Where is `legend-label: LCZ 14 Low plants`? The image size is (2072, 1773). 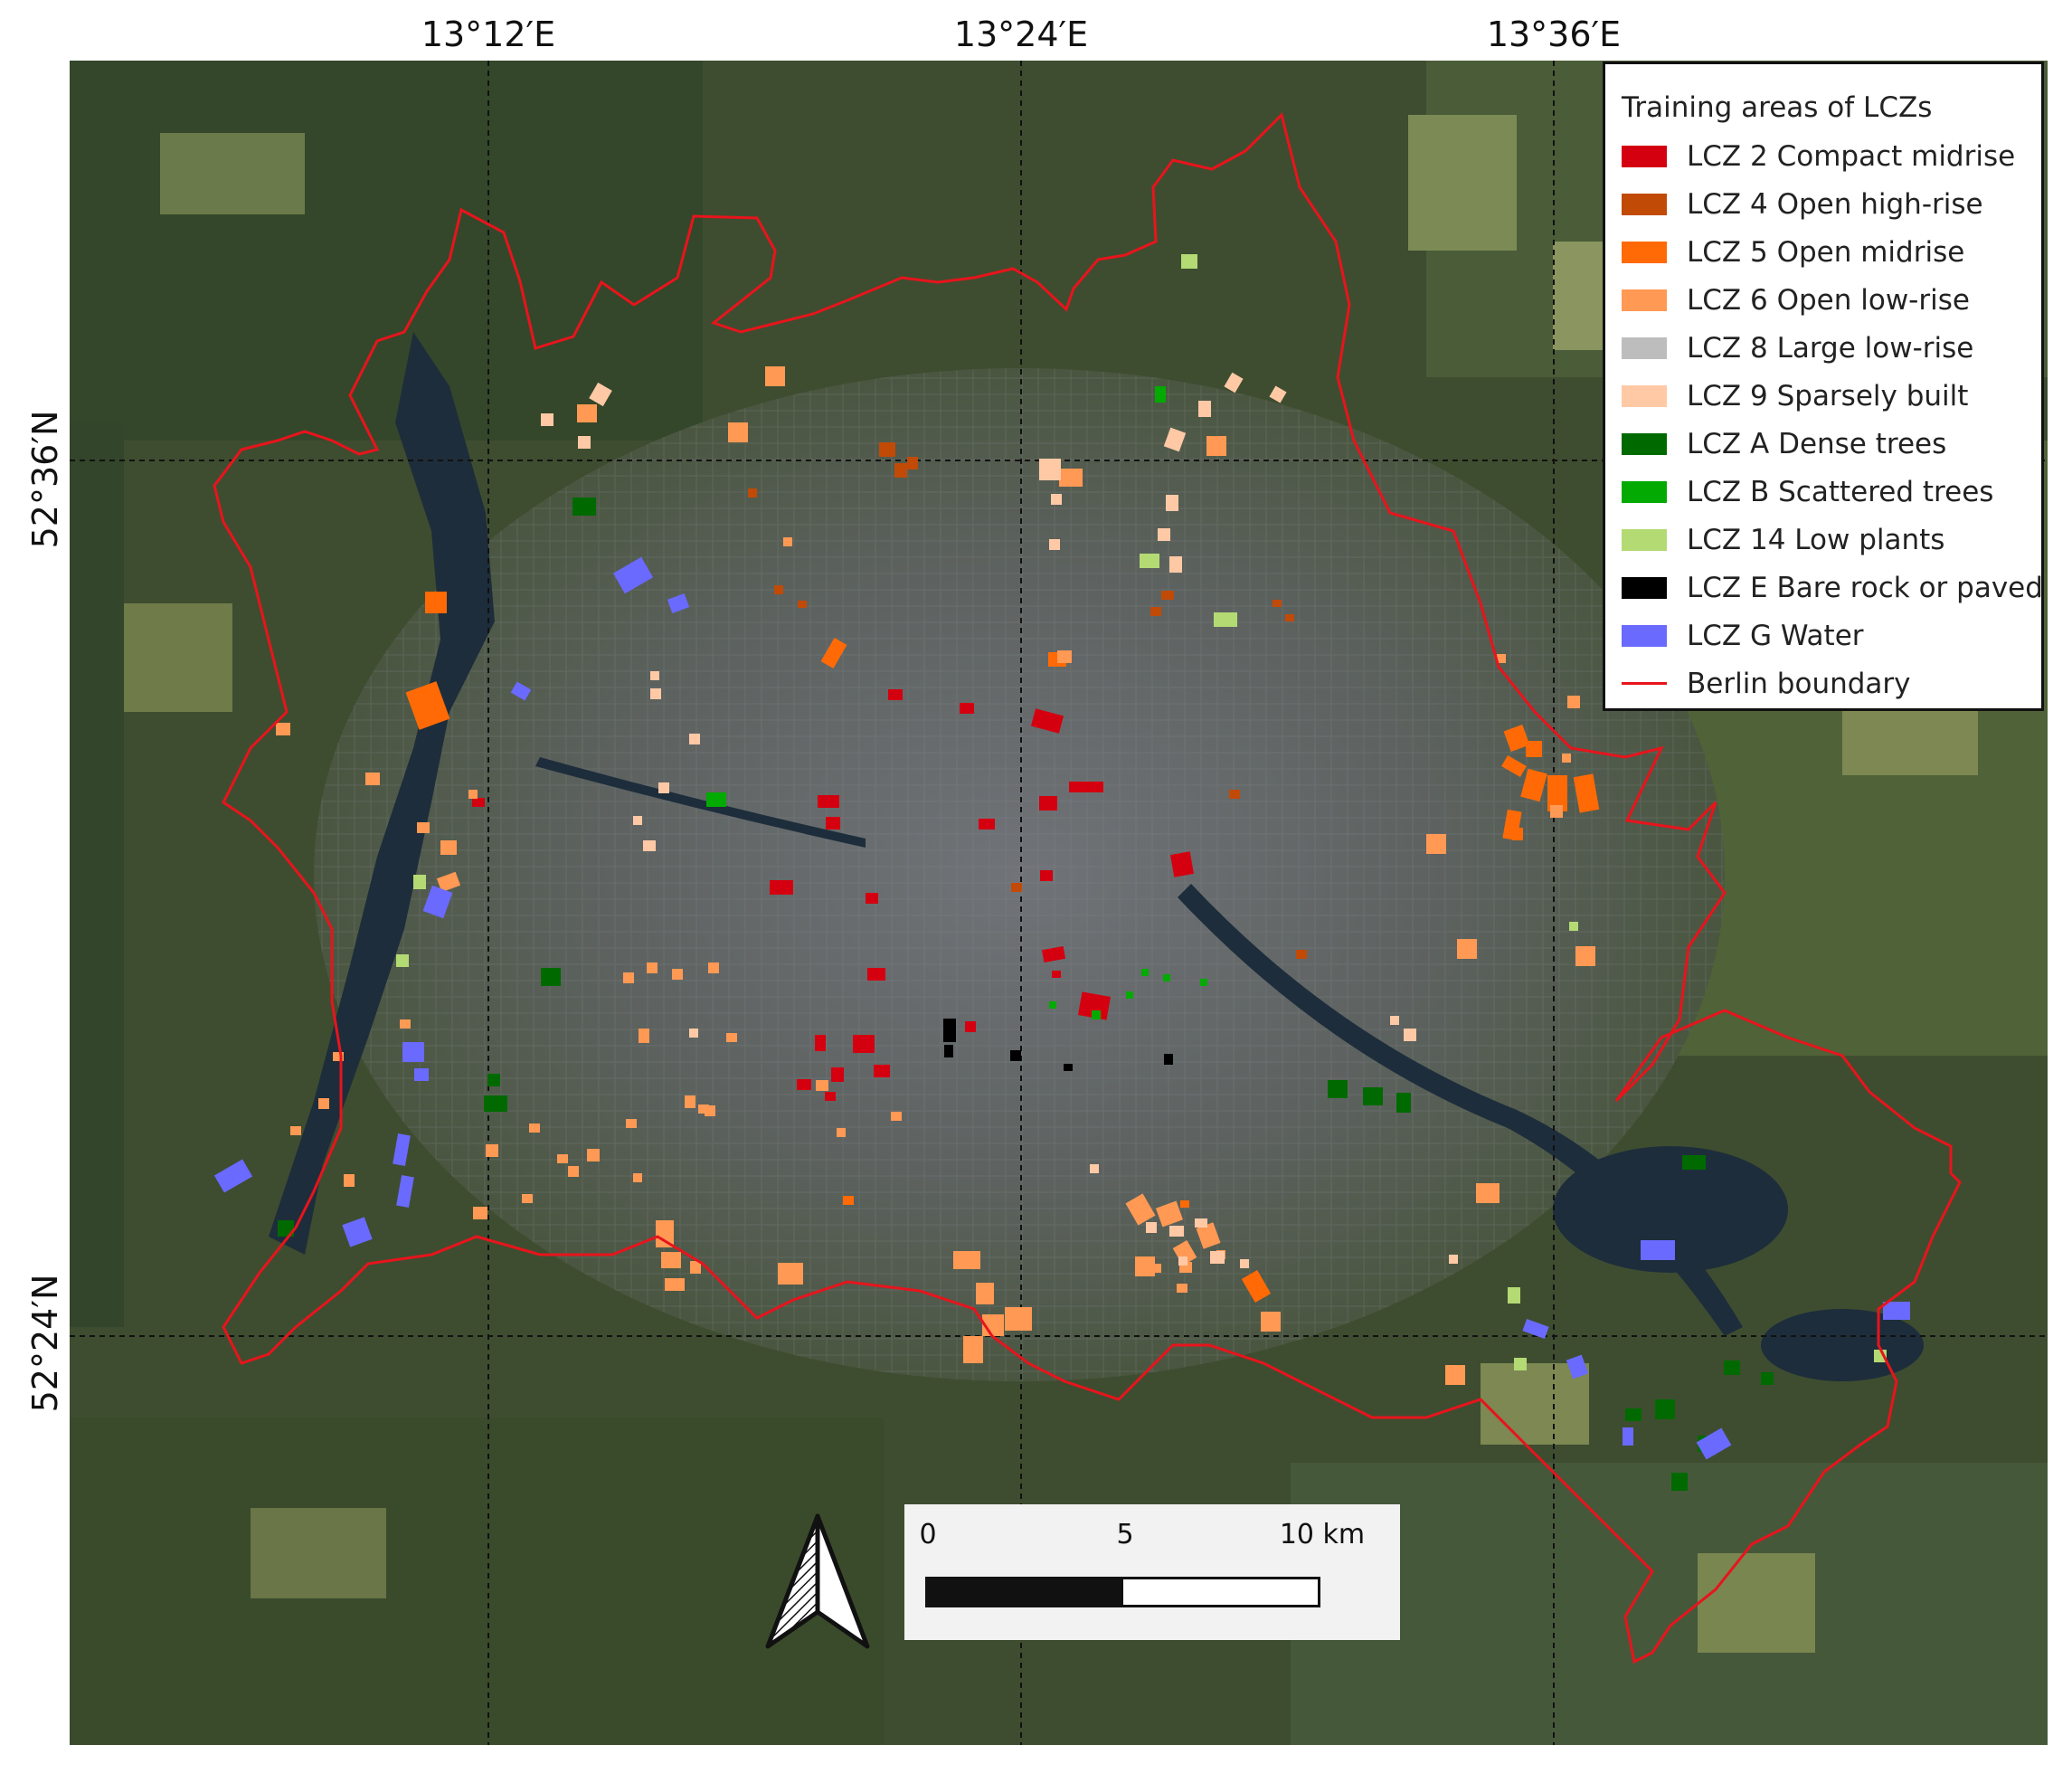
legend-label: LCZ 14 Low plants is located at coordinates (1816, 539).